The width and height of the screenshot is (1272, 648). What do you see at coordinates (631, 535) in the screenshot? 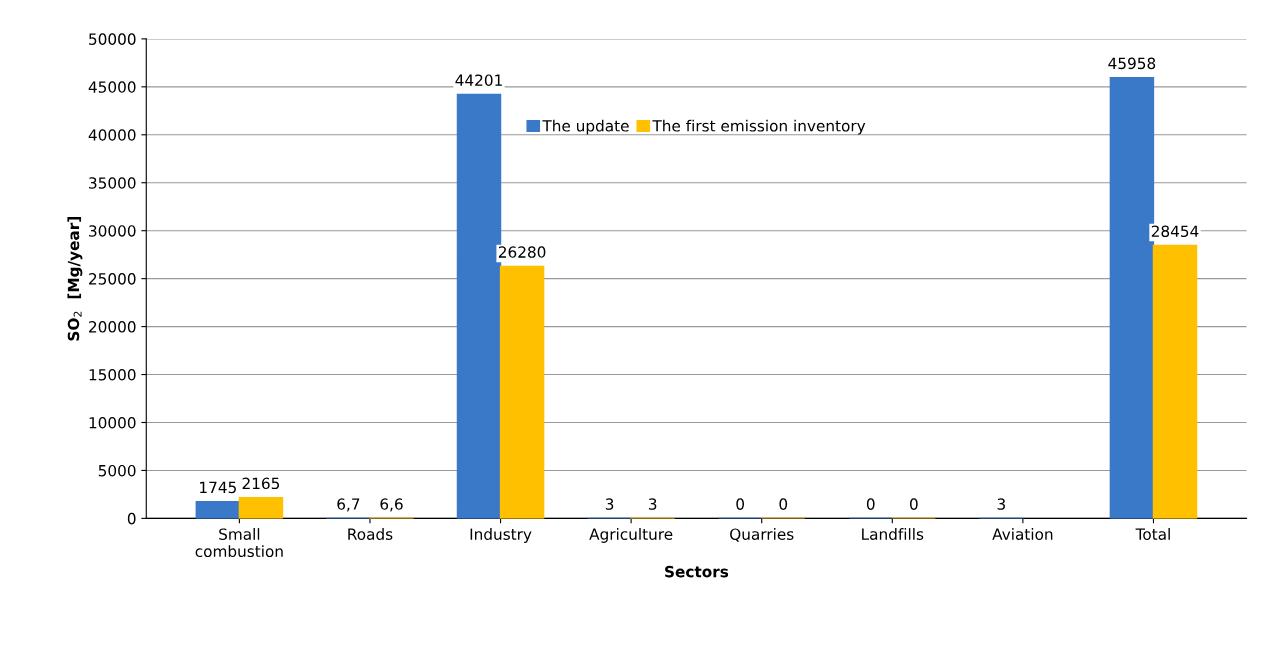
I see `x-tick-label: Agriculture` at bounding box center [631, 535].